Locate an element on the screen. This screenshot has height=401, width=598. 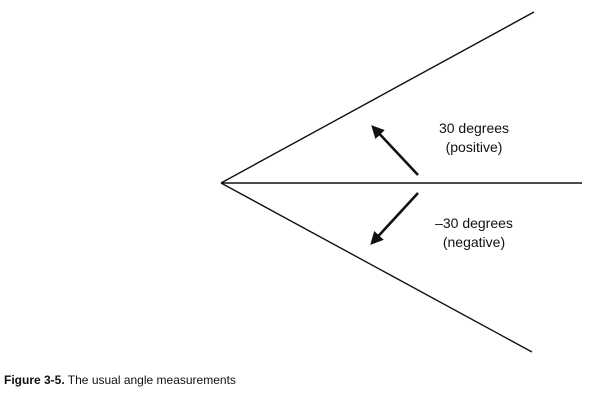
negative-angle-sign: (negative) is located at coordinates (474, 242).